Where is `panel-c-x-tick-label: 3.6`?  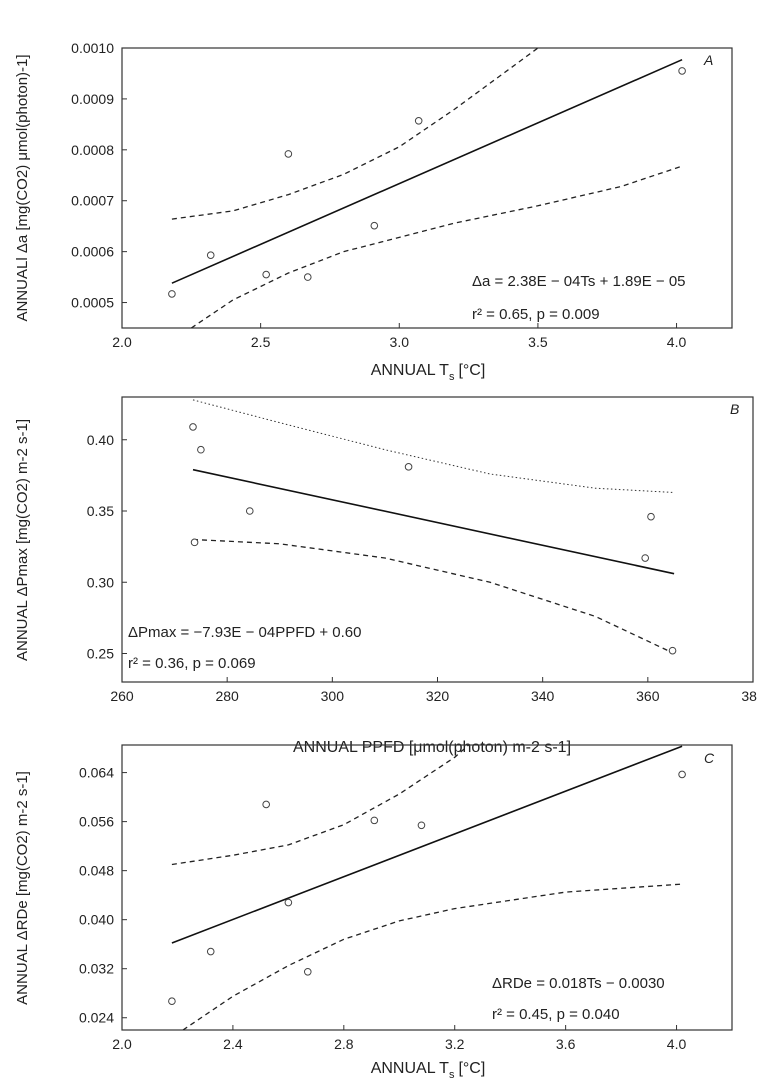
panel-c-x-tick-label: 3.6 is located at coordinates (566, 1044).